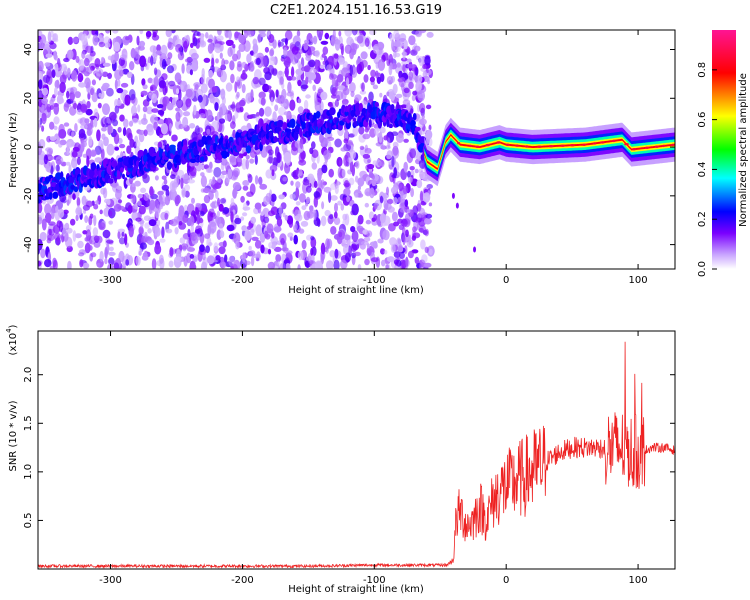 The height and width of the screenshot is (600, 750). Describe the element at coordinates (28, 196) in the screenshot. I see `spectrogram-ytick-label: -20` at that location.